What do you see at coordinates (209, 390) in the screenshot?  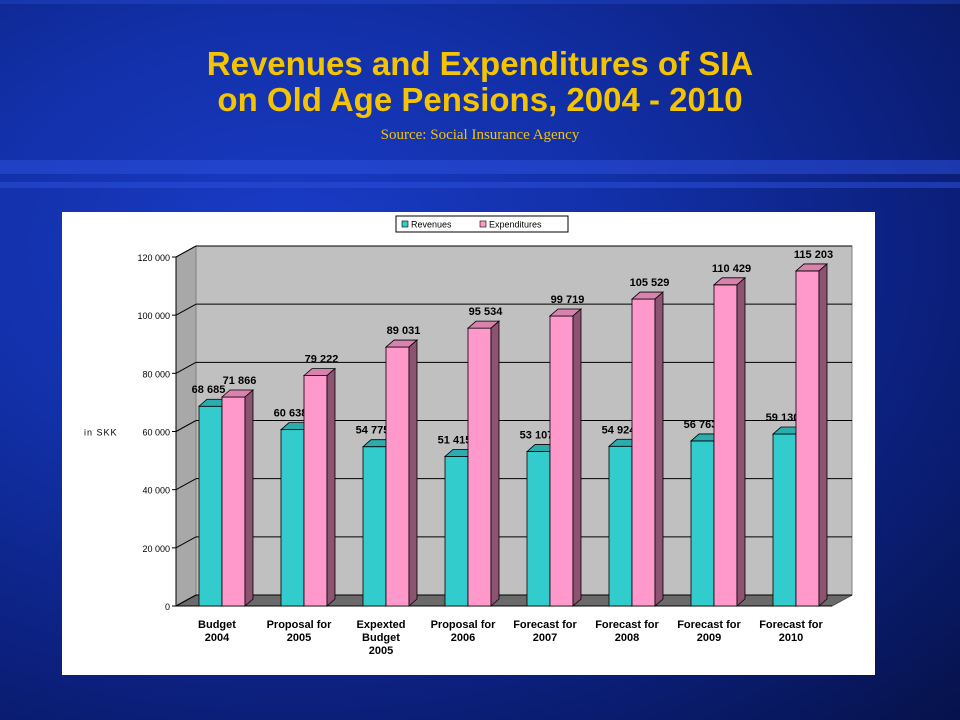 I see `data-label-revenues: 68 685` at bounding box center [209, 390].